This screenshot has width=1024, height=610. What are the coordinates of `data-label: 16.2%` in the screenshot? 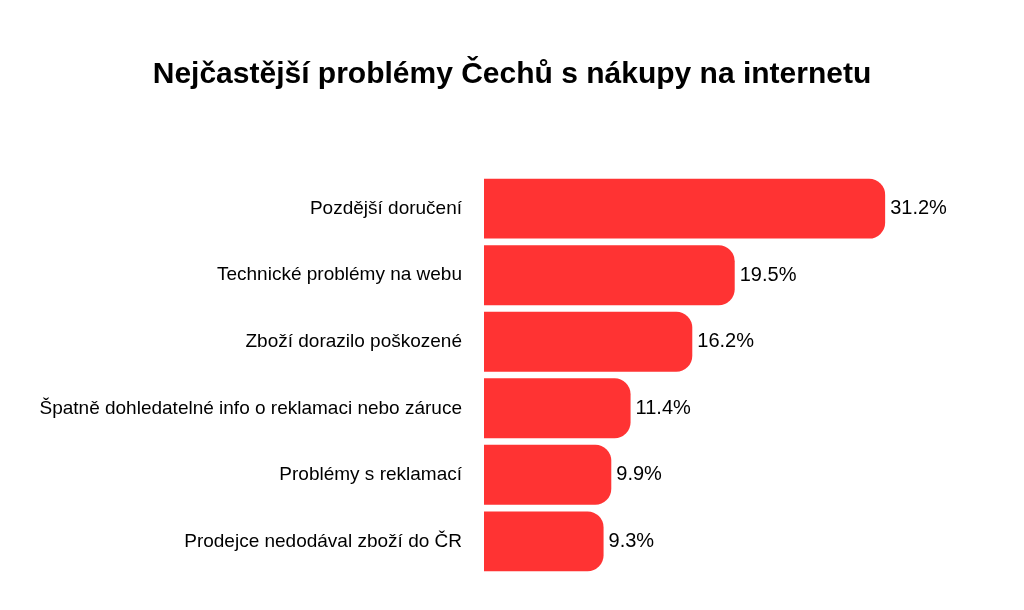 It's located at (726, 340).